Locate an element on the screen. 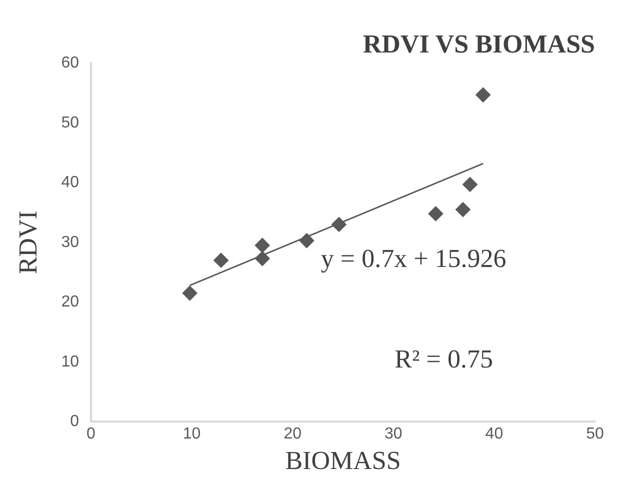 Image resolution: width=635 pixels, height=478 pixels. y-tick-label: 0 is located at coordinates (75, 421).